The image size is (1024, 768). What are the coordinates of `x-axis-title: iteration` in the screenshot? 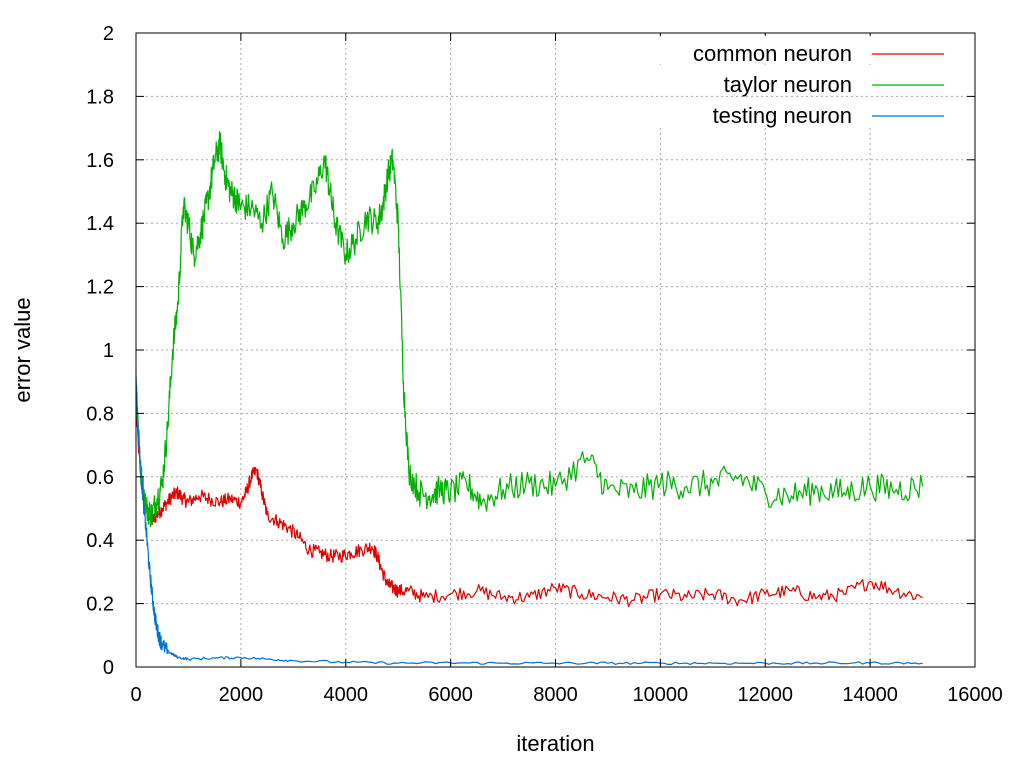 It's located at (555, 743).